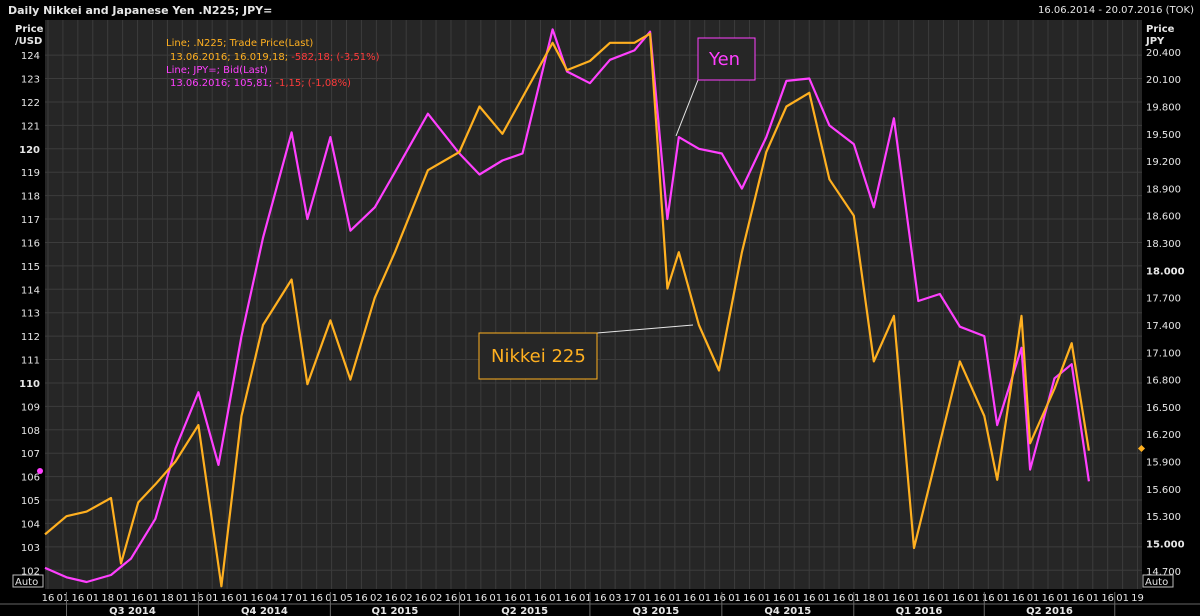 The image size is (1200, 616). Describe the element at coordinates (687, 108) in the screenshot. I see `annotation-yen-pointer` at that location.